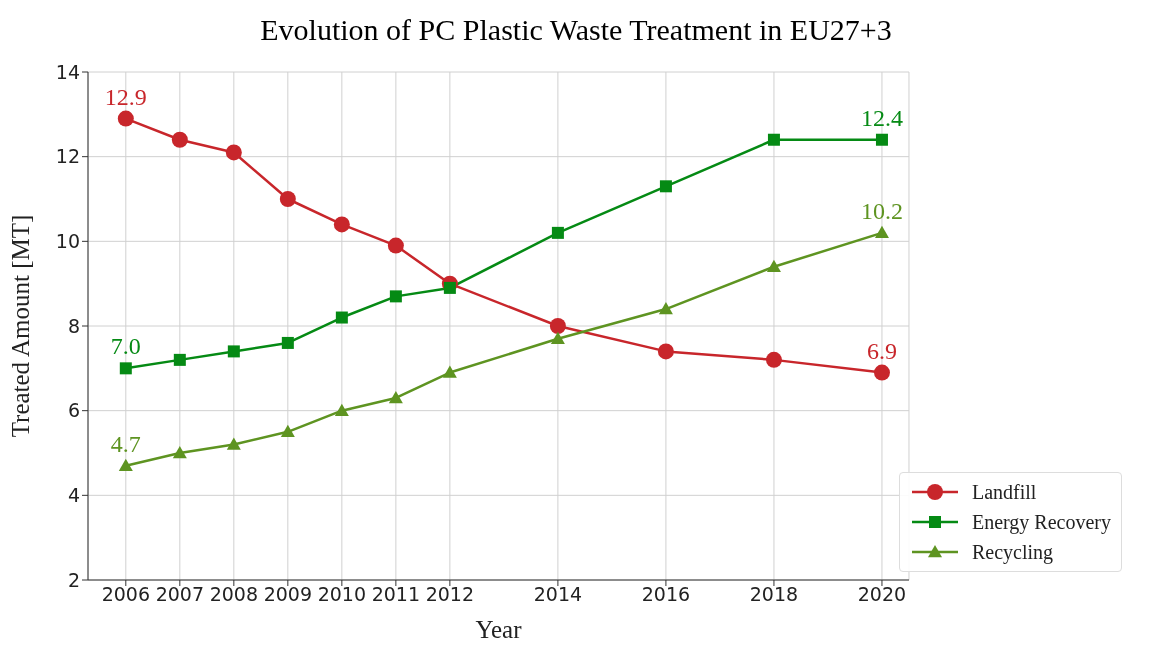 This screenshot has height=655, width=1152. Describe the element at coordinates (881, 117) in the screenshot. I see `data-label: 12.4` at that location.